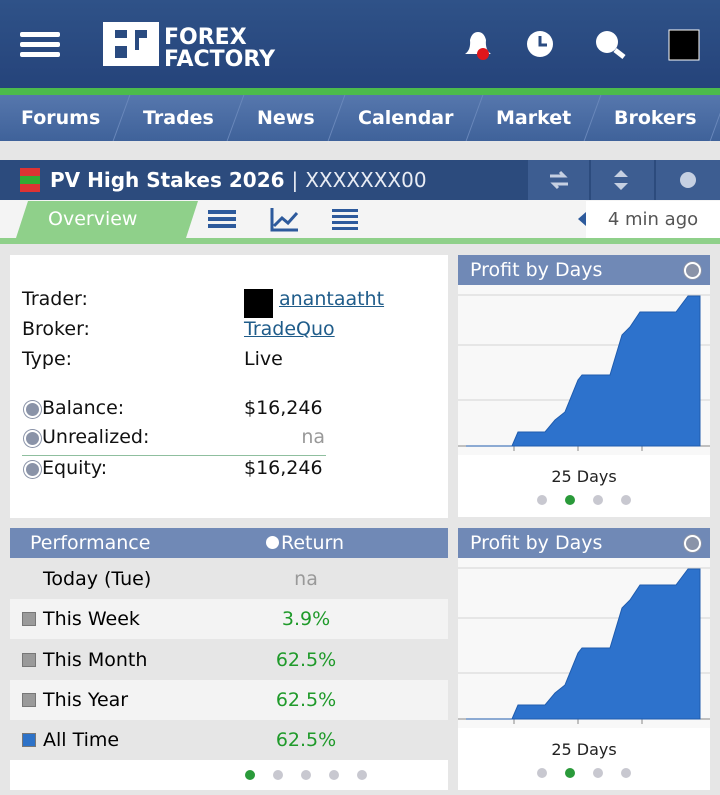 The image size is (720, 795). What do you see at coordinates (55, 299) in the screenshot?
I see `field-label: Trader:` at bounding box center [55, 299].